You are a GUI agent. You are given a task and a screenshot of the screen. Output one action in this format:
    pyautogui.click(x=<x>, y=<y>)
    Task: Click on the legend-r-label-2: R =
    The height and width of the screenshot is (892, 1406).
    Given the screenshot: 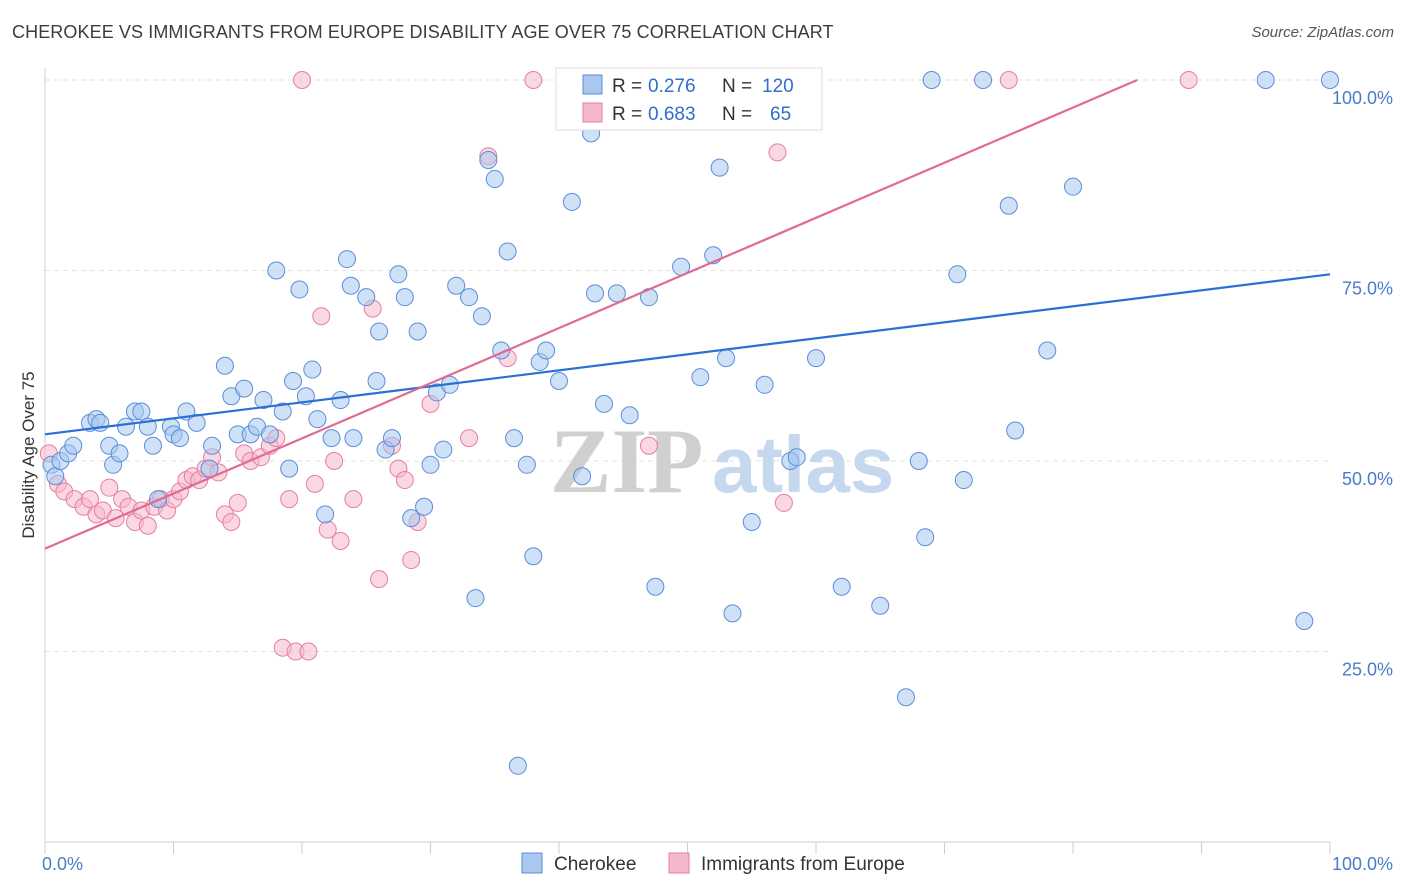 What is the action you would take?
    pyautogui.click(x=627, y=114)
    